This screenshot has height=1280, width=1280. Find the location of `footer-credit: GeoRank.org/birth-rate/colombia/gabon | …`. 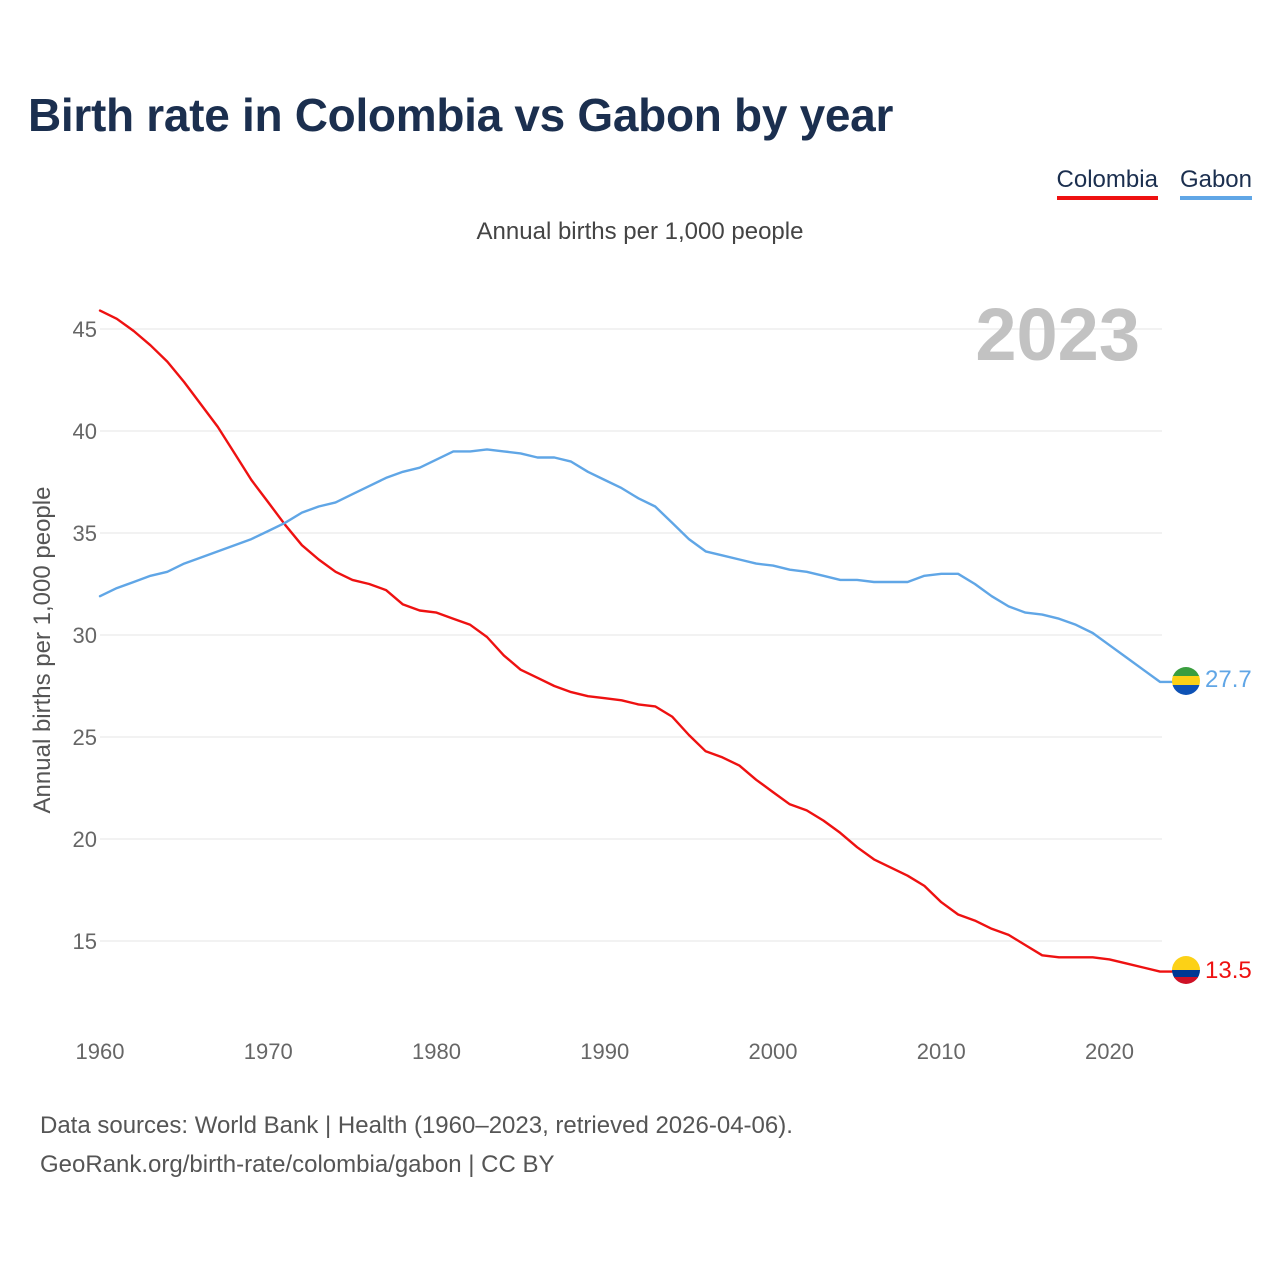

footer-credit: GeoRank.org/birth-rate/colombia/gabon | … is located at coordinates (297, 1164).